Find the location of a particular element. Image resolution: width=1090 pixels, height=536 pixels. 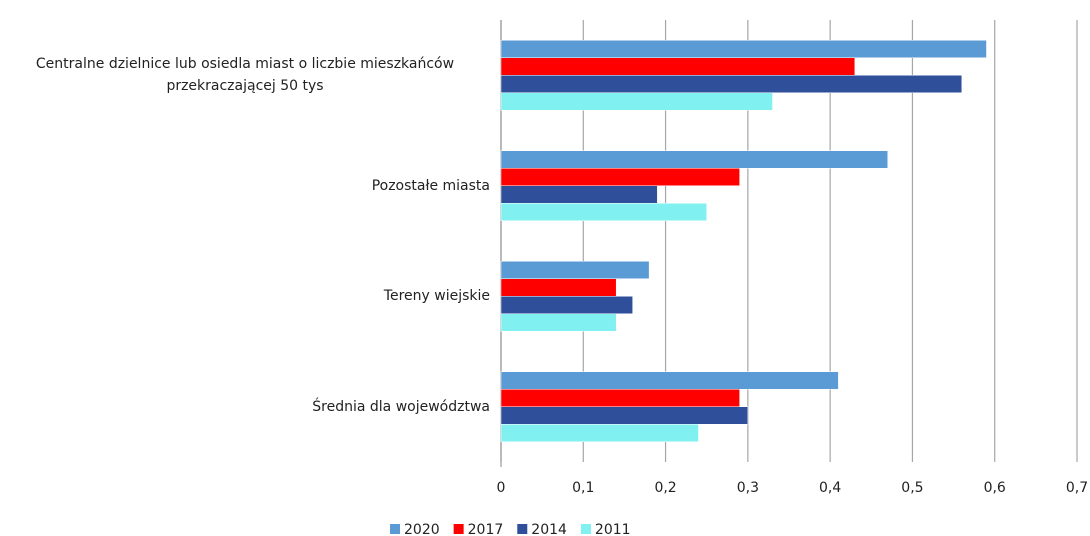

legend-label: 2017 is located at coordinates (486, 529).